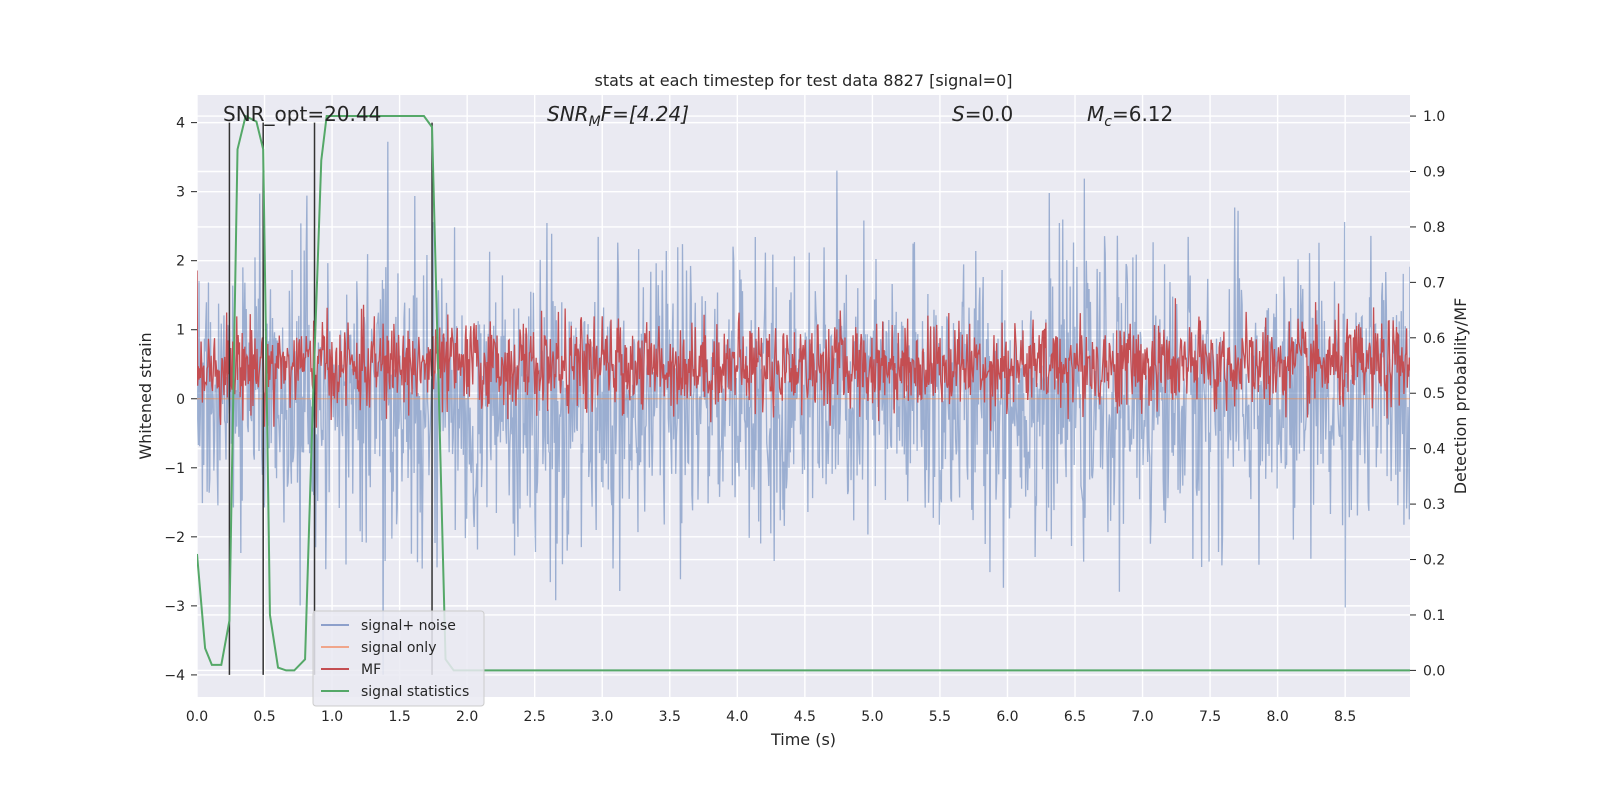 The height and width of the screenshot is (800, 1600). What do you see at coordinates (1075, 717) in the screenshot?
I see `x-tick-label-13: 6.5` at bounding box center [1075, 717].